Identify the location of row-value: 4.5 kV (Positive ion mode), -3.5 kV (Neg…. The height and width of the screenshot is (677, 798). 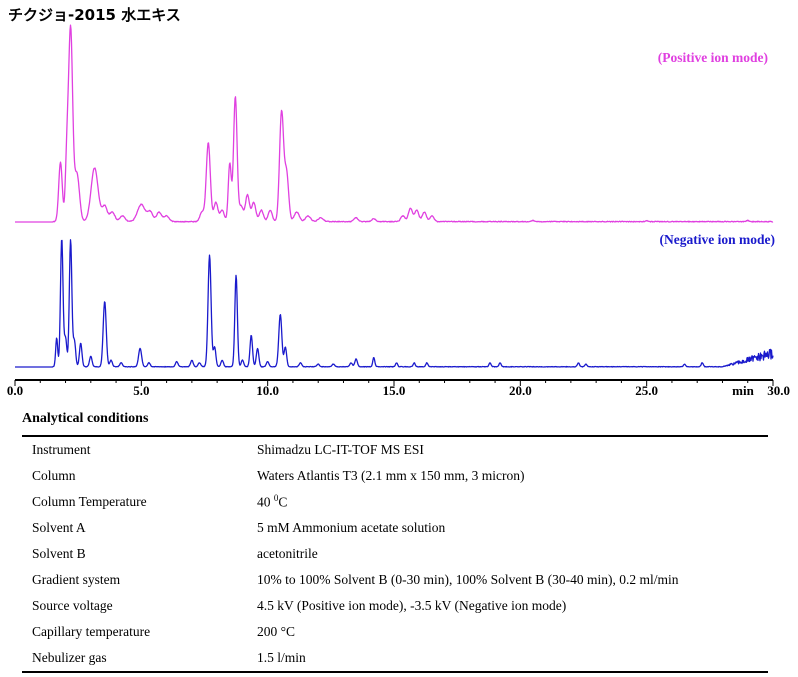
(412, 605).